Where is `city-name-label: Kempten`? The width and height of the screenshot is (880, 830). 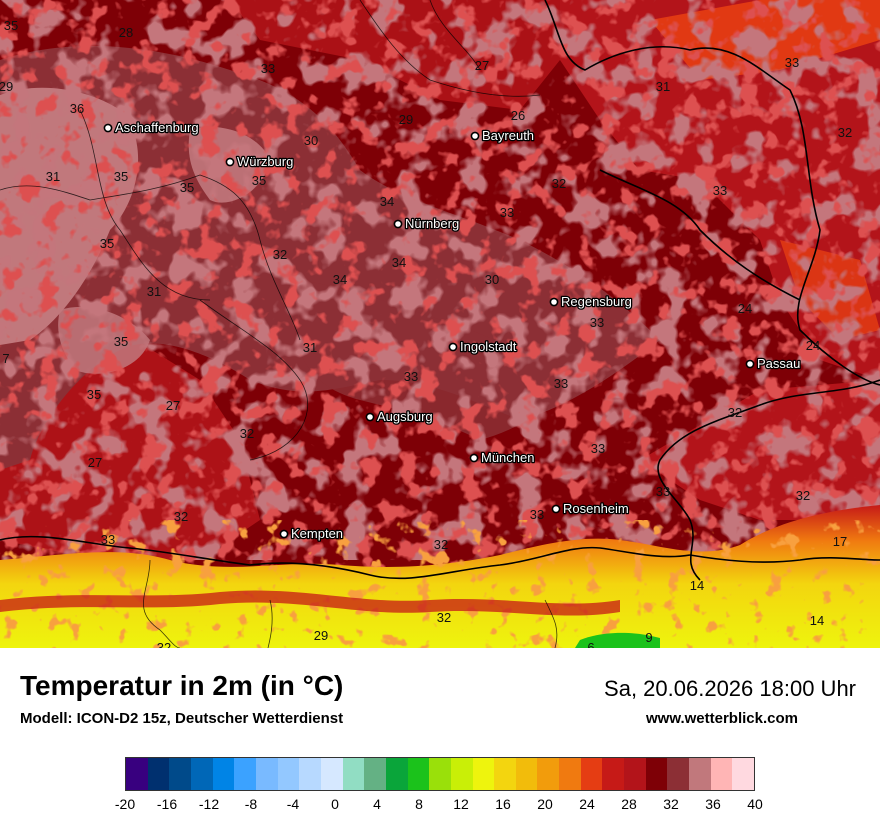 city-name-label: Kempten is located at coordinates (317, 533).